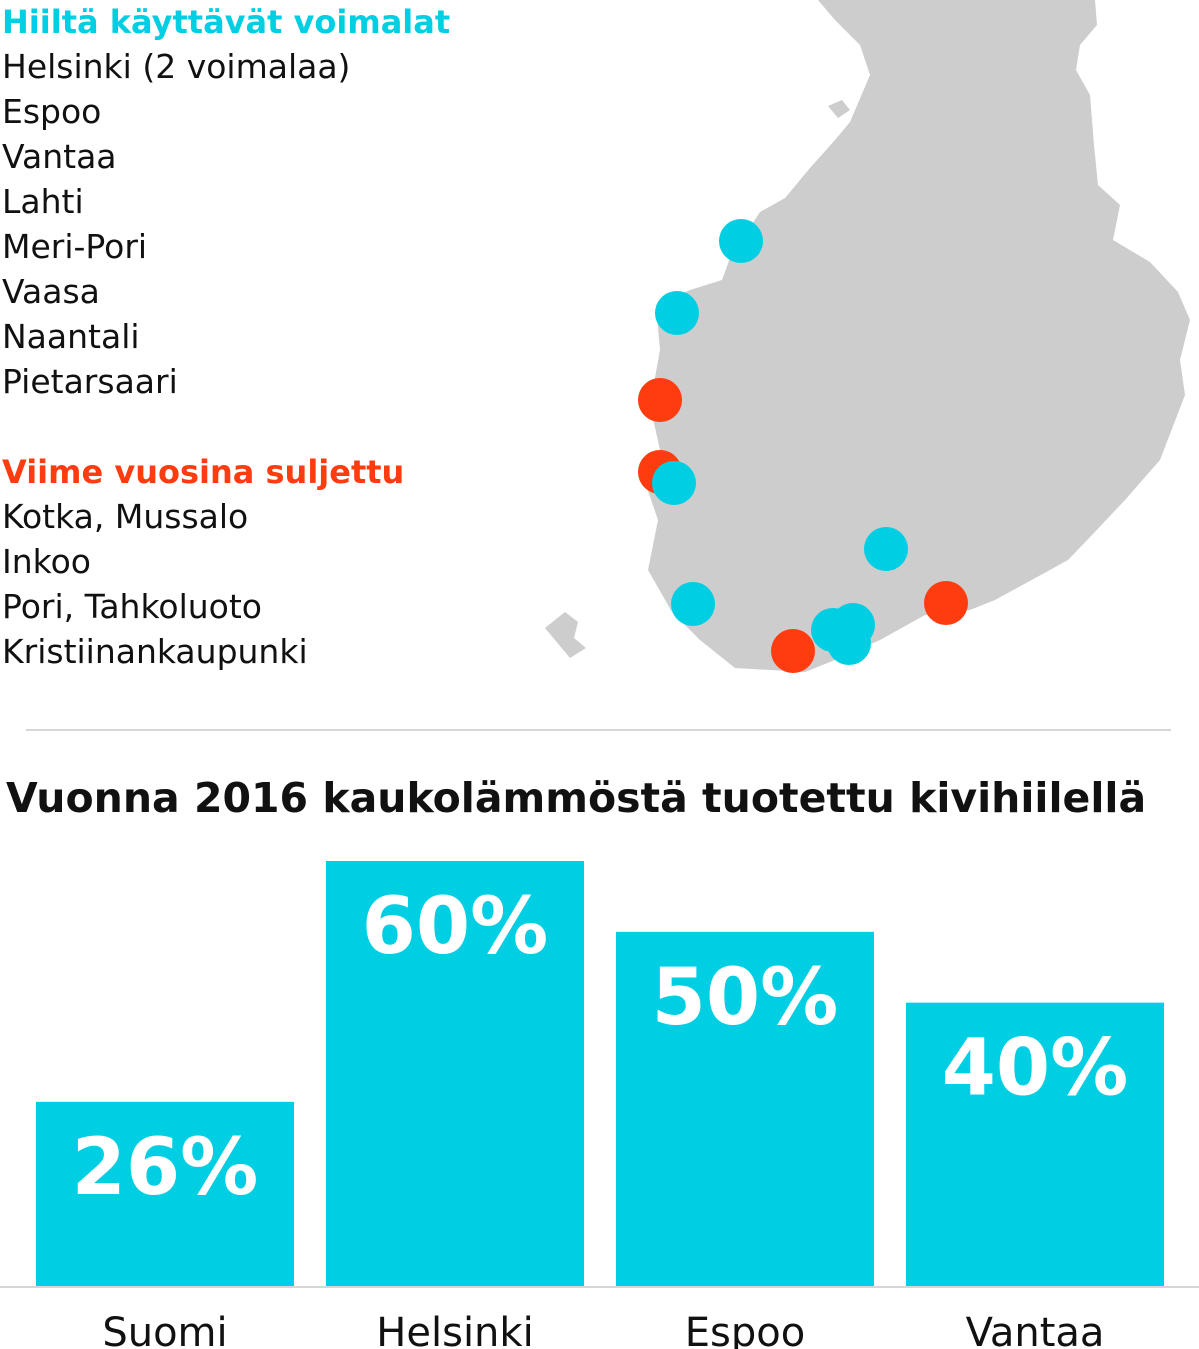  What do you see at coordinates (803, 446) in the screenshot?
I see `plant-markers` at bounding box center [803, 446].